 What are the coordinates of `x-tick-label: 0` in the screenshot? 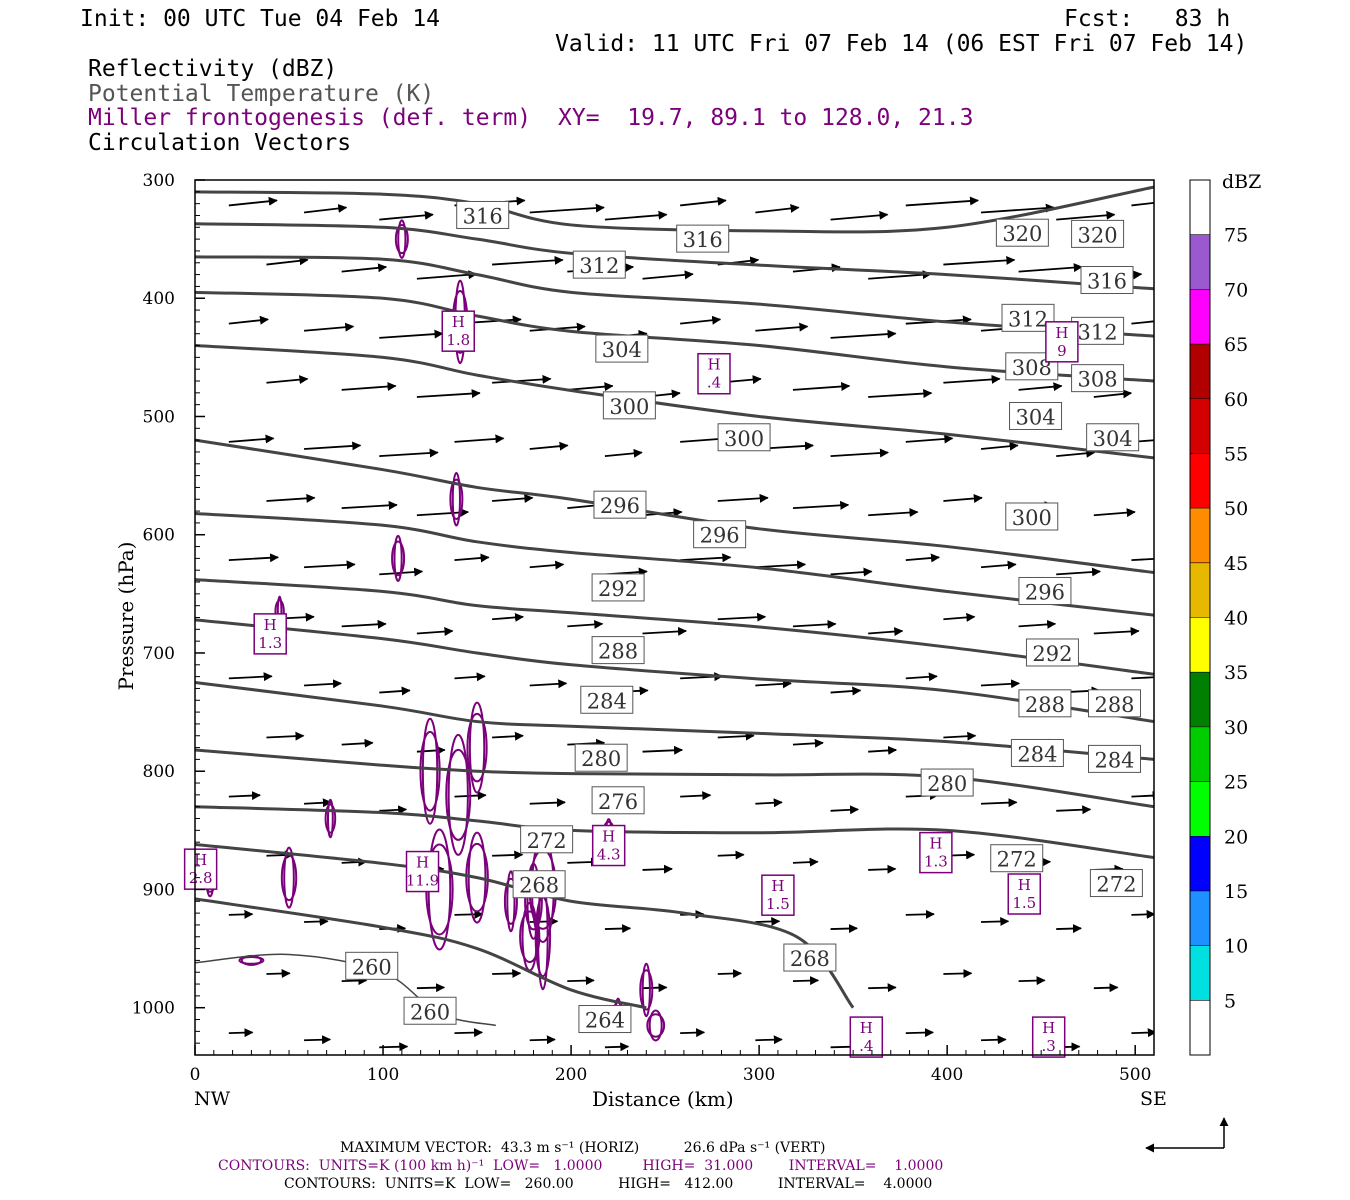 It's located at (195, 1075).